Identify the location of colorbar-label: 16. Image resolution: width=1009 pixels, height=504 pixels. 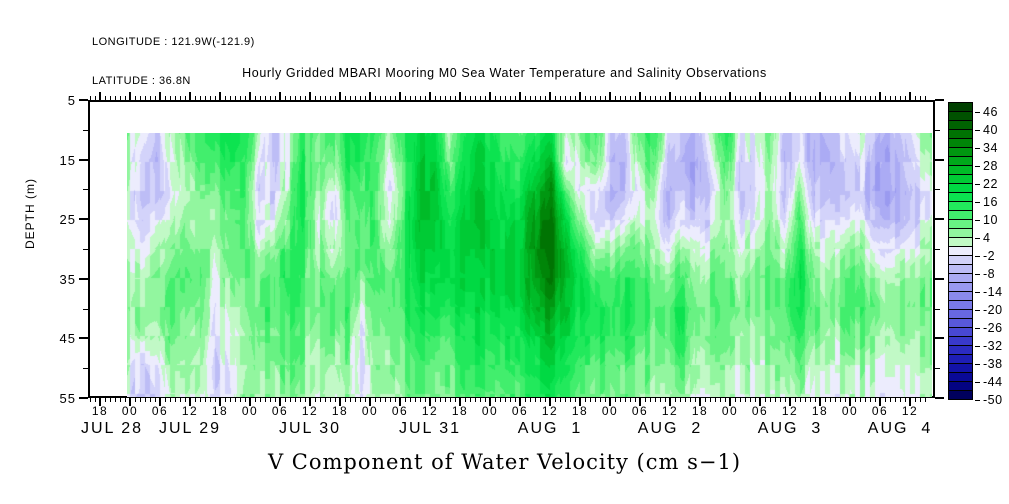
(990, 202).